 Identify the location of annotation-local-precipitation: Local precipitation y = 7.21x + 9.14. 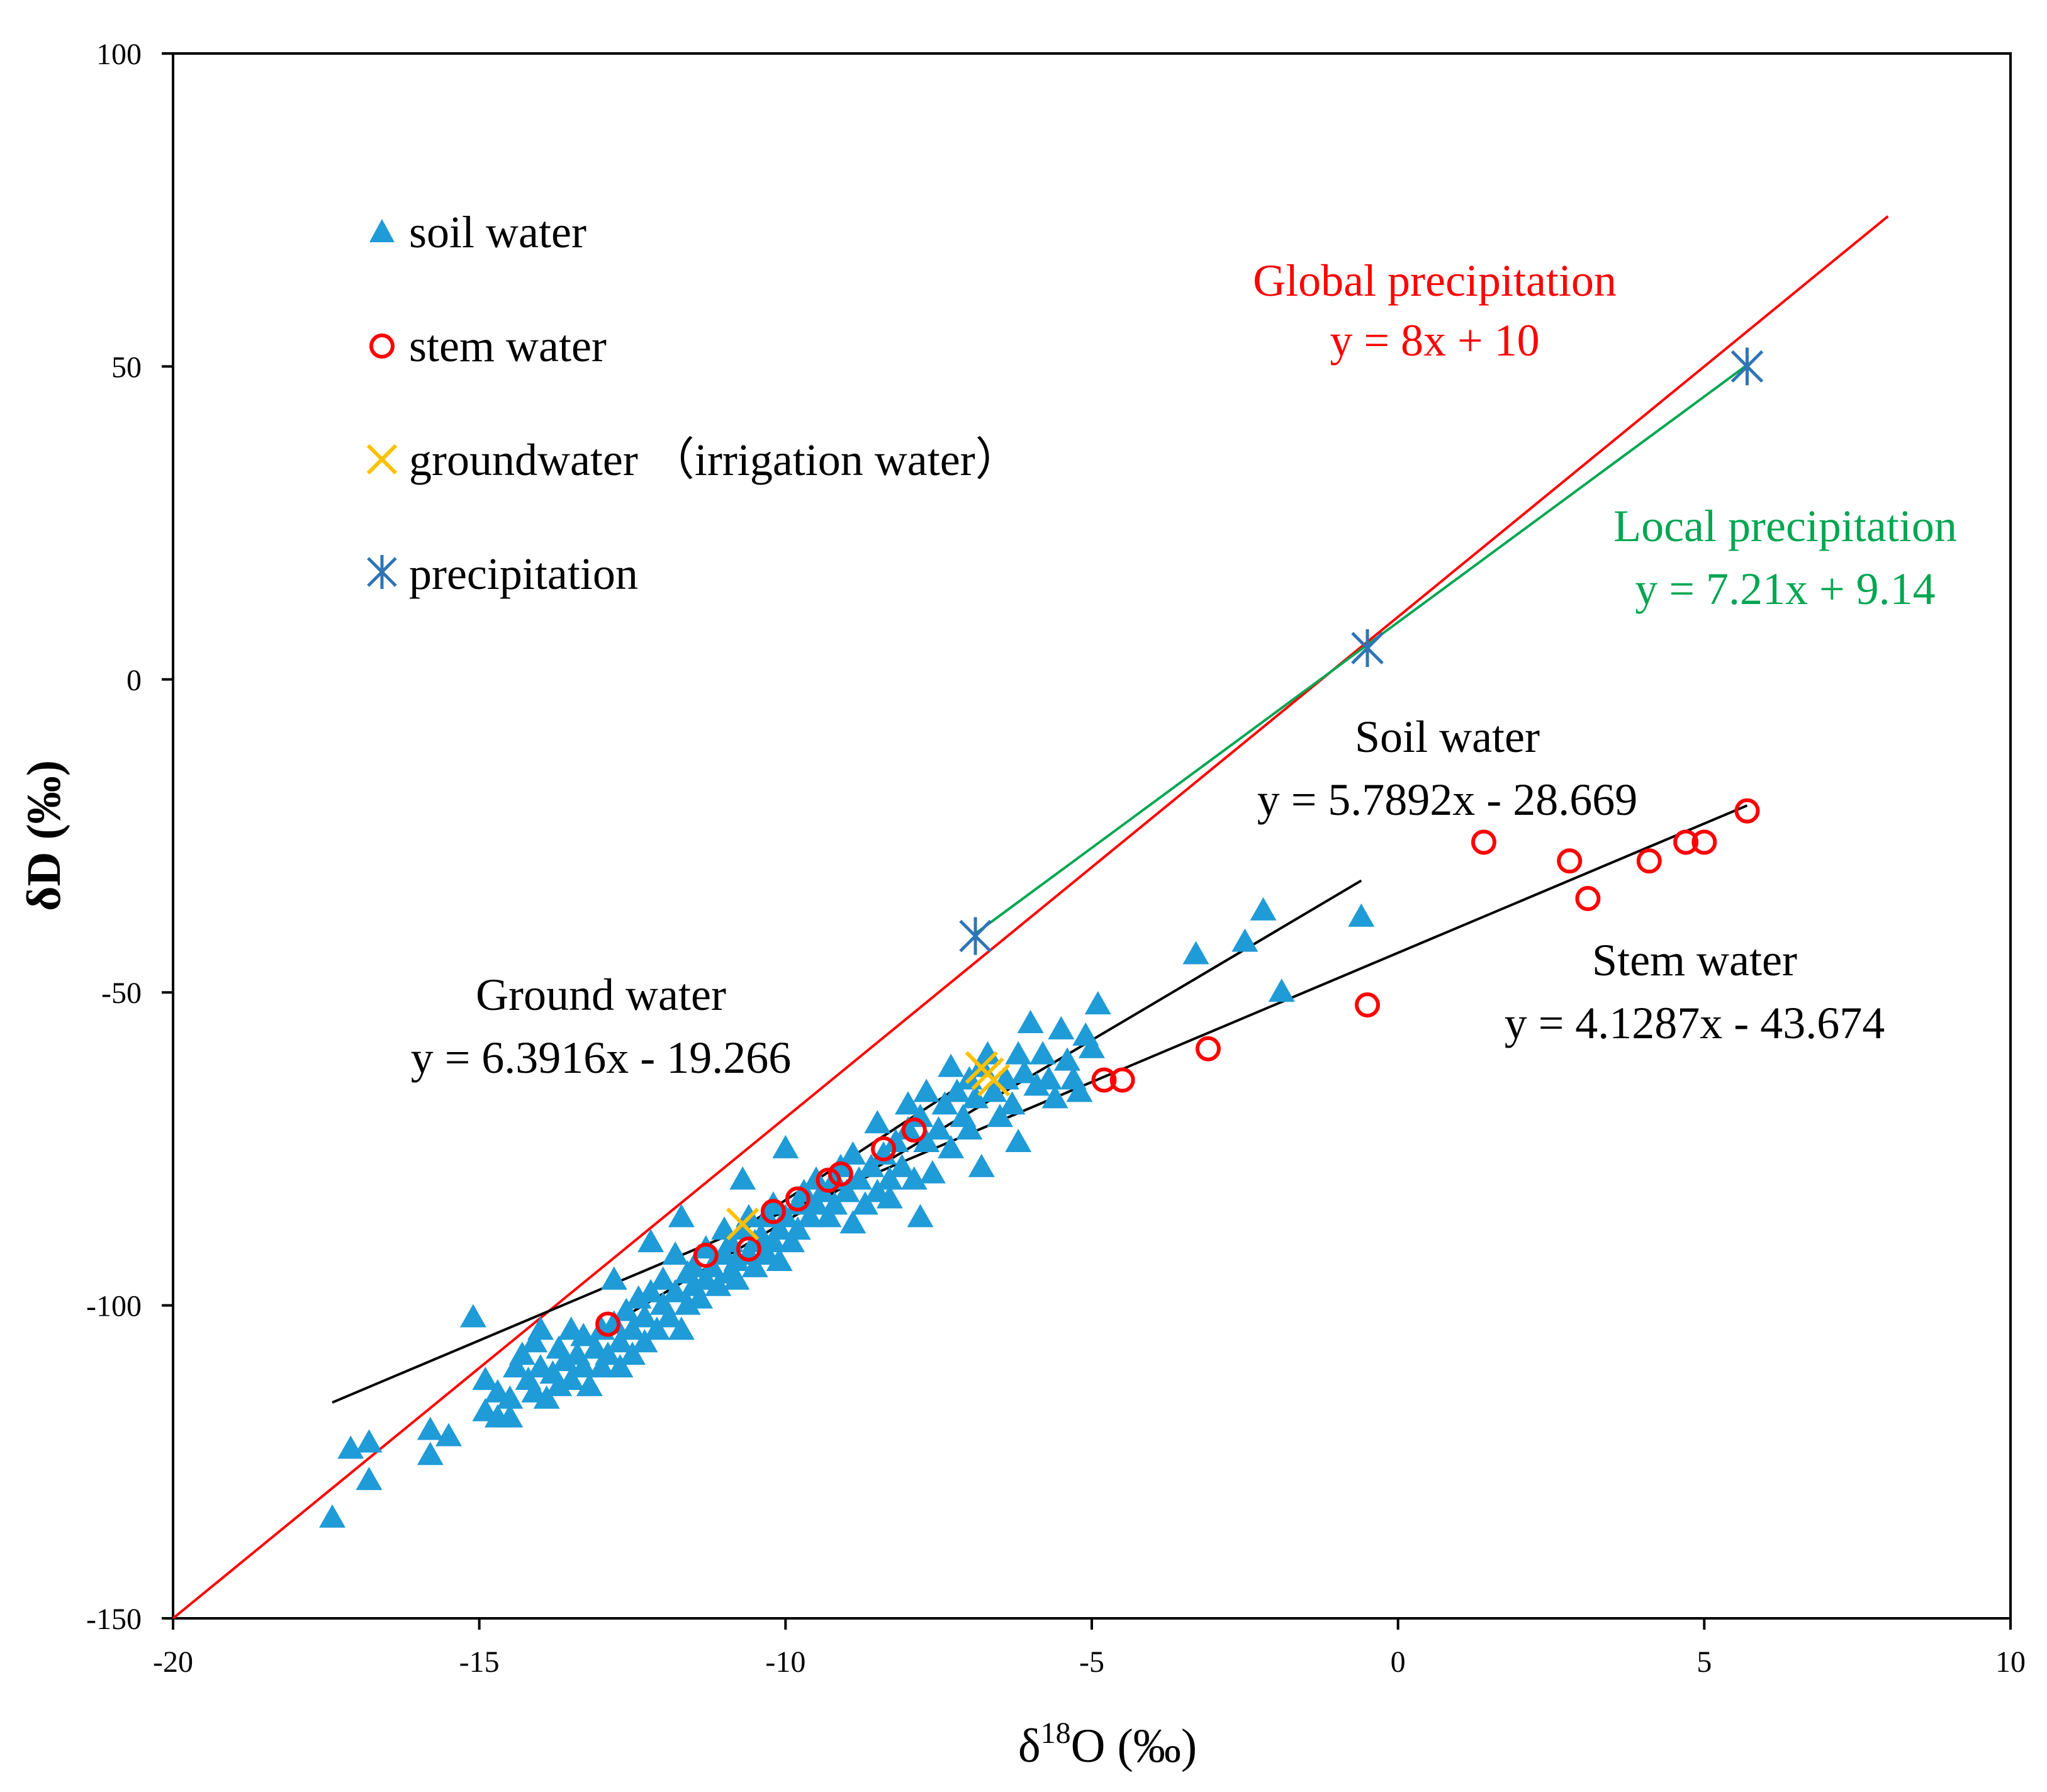
(1785, 557).